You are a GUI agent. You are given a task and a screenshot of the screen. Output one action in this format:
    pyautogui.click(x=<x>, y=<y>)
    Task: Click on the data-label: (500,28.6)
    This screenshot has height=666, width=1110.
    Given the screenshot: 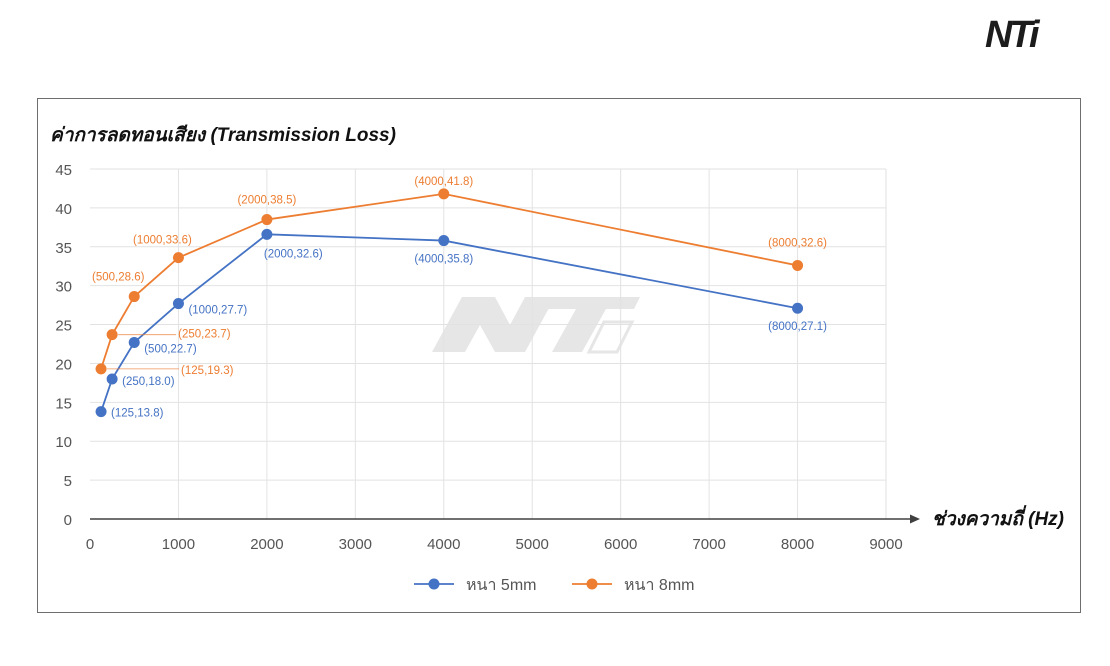 What is the action you would take?
    pyautogui.click(x=118, y=278)
    